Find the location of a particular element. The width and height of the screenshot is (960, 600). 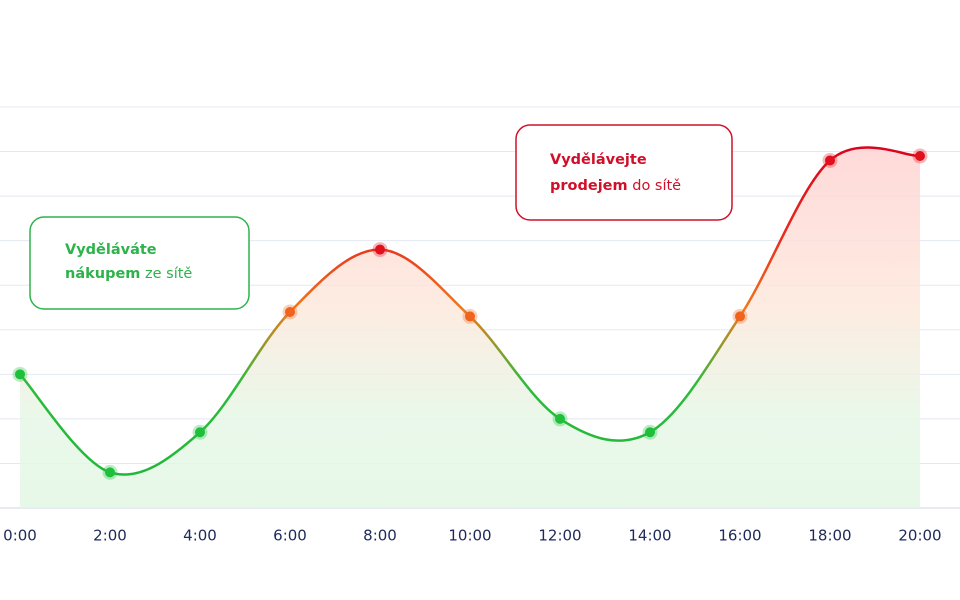

annotation-text: nákupem ze sítě is located at coordinates (128, 274).